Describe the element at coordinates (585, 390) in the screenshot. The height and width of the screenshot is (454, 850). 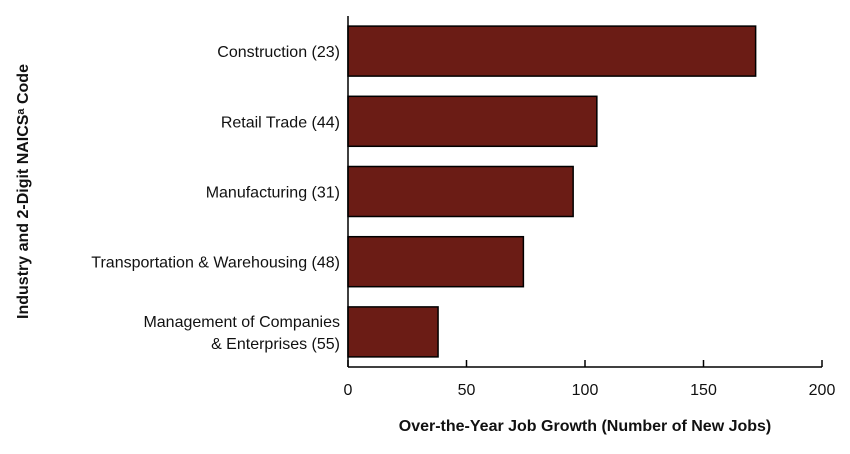
I see `x-tick-label: 100` at that location.